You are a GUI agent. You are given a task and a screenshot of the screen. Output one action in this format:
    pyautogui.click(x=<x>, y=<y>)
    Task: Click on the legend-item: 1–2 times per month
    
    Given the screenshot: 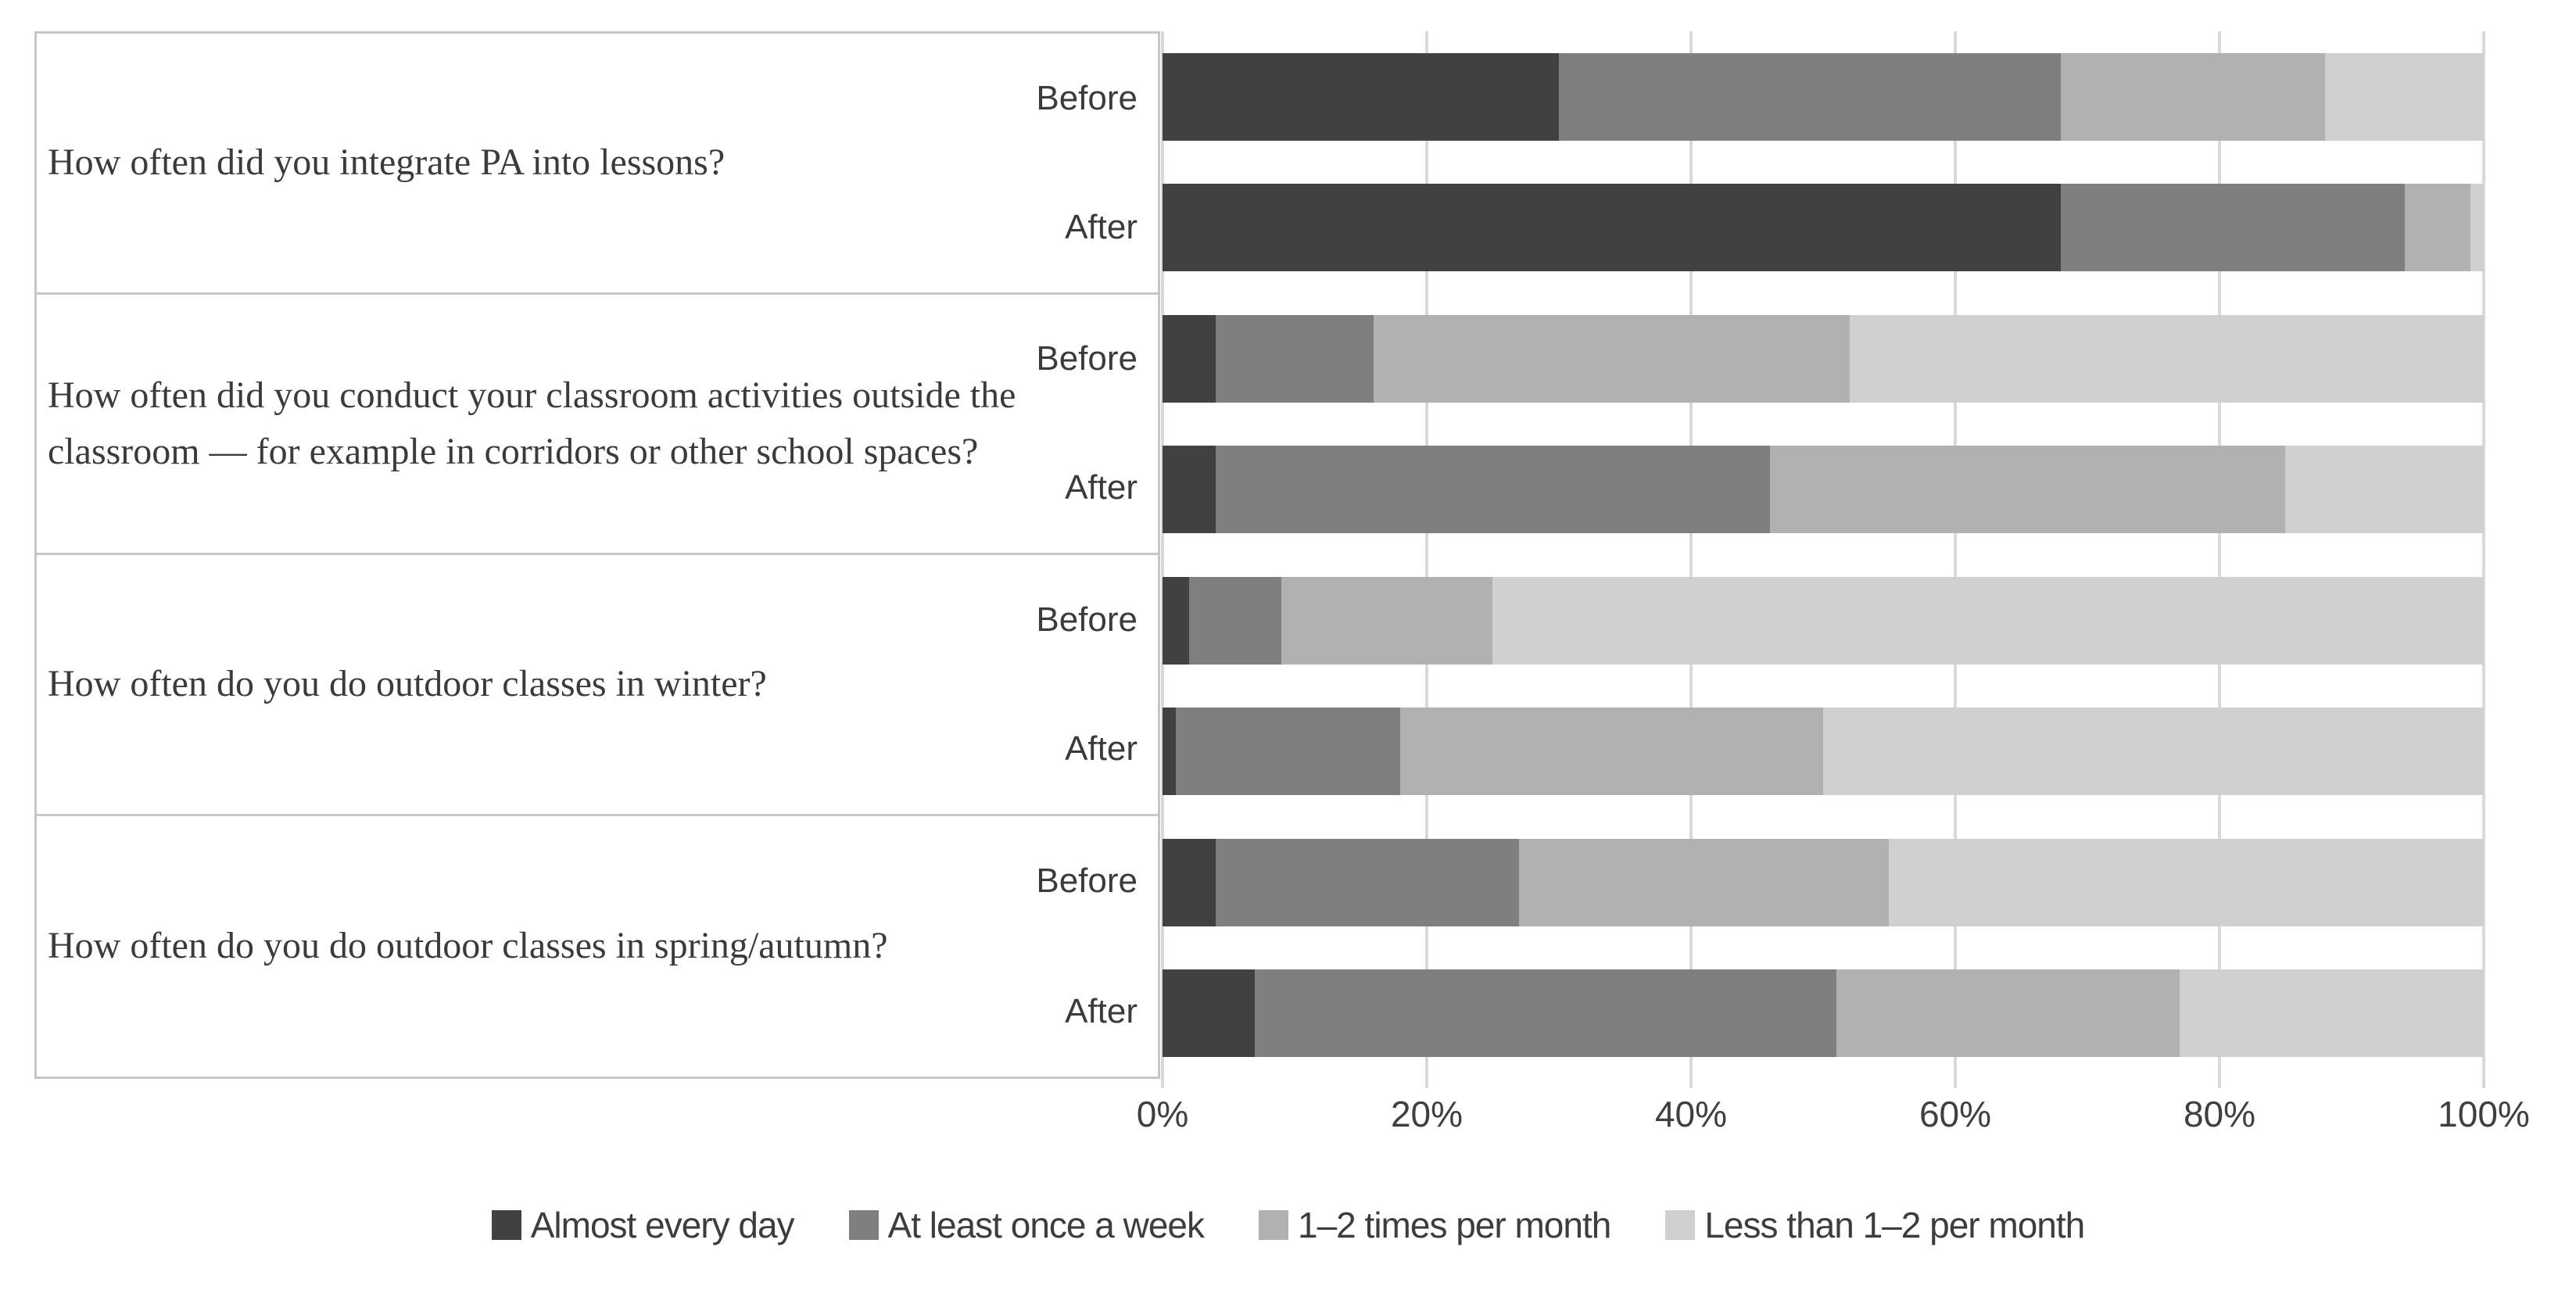 What is the action you would take?
    pyautogui.click(x=1435, y=1225)
    